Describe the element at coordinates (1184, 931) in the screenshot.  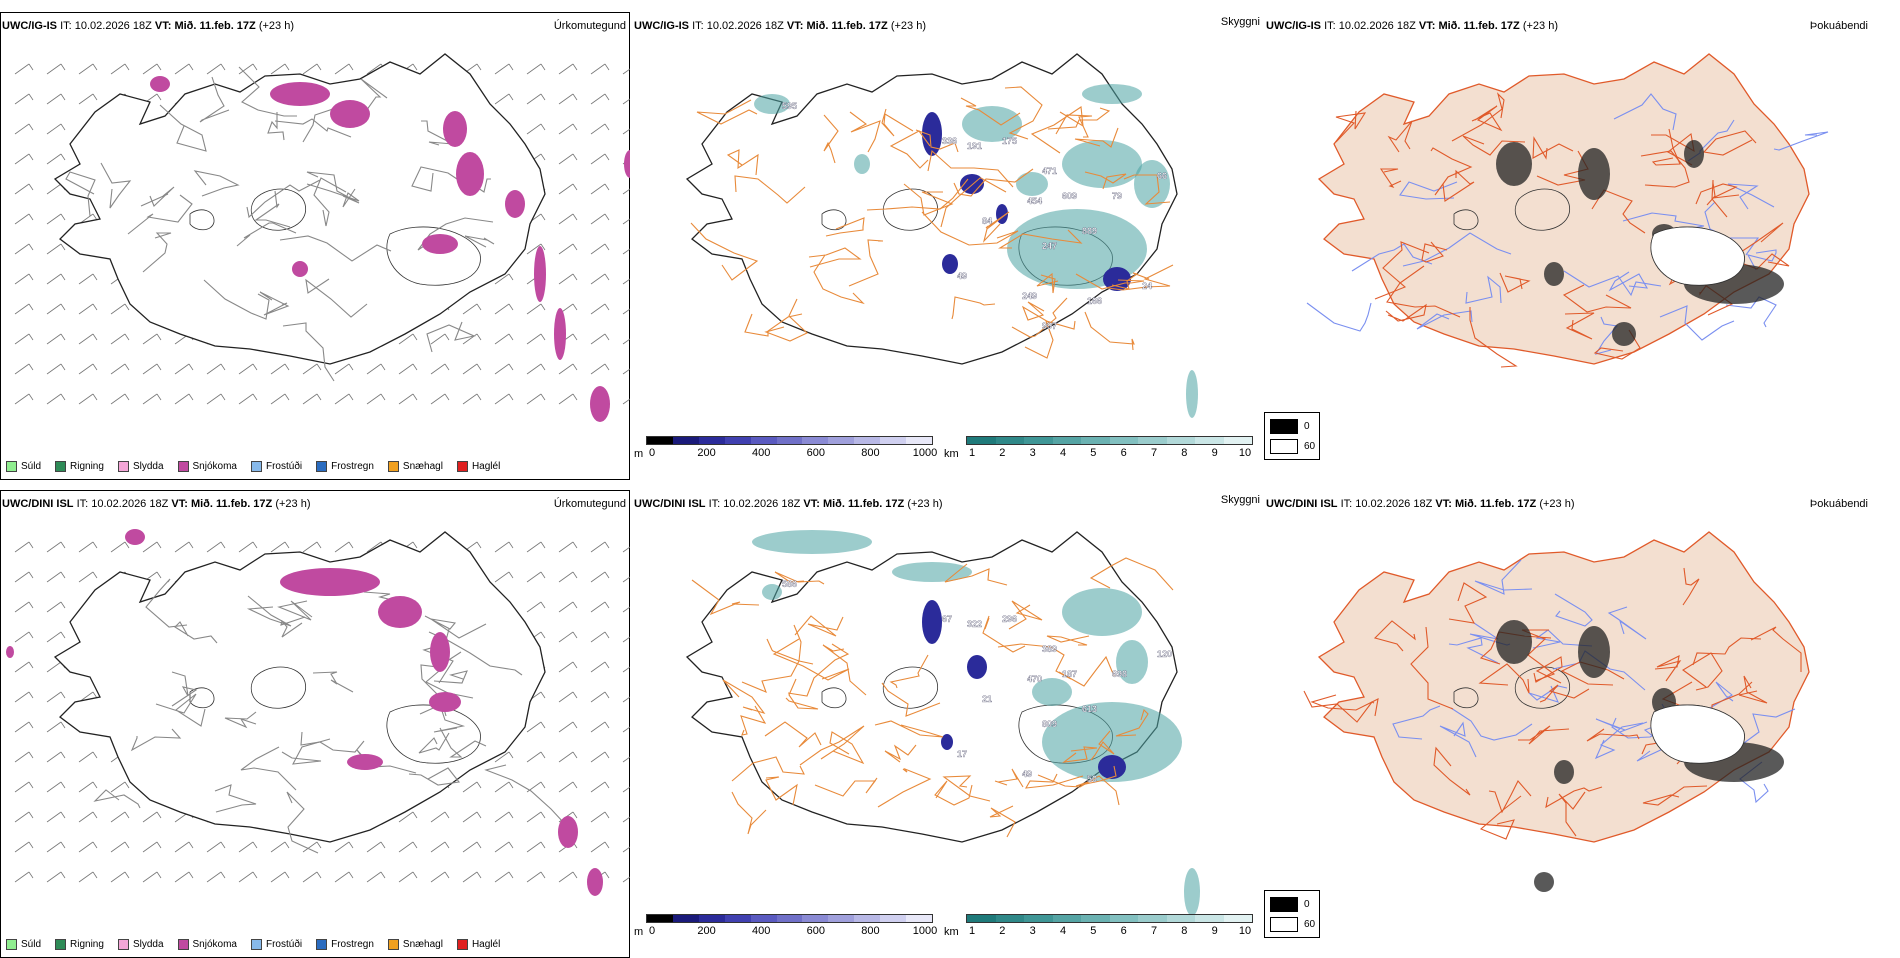
I see `colorbar-tick: 8` at that location.